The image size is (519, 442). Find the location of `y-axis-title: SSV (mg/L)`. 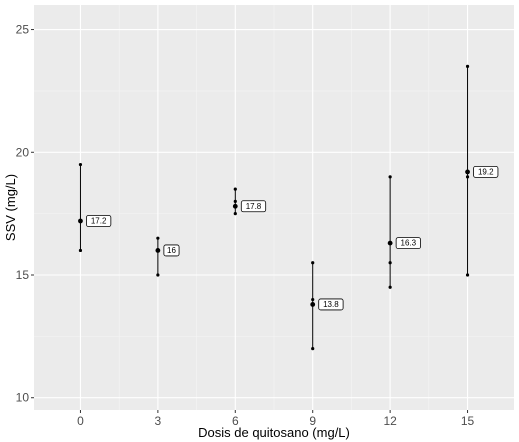

y-axis-title: SSV (mg/L) is located at coordinates (10, 207).